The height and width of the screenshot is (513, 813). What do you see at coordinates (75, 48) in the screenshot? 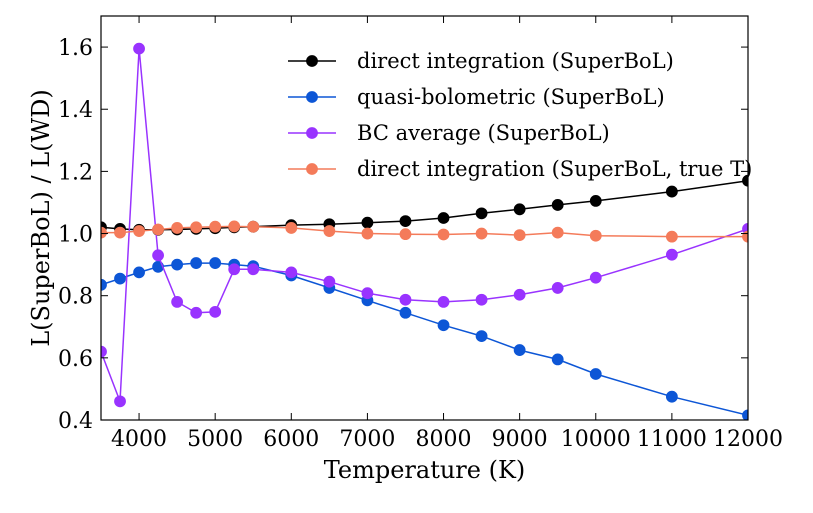
I see `y-tick-label: 1.6` at bounding box center [75, 48].